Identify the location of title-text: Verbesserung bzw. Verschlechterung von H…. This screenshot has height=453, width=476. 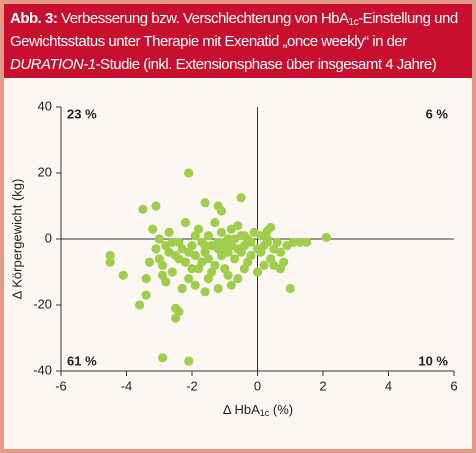
(203, 18).